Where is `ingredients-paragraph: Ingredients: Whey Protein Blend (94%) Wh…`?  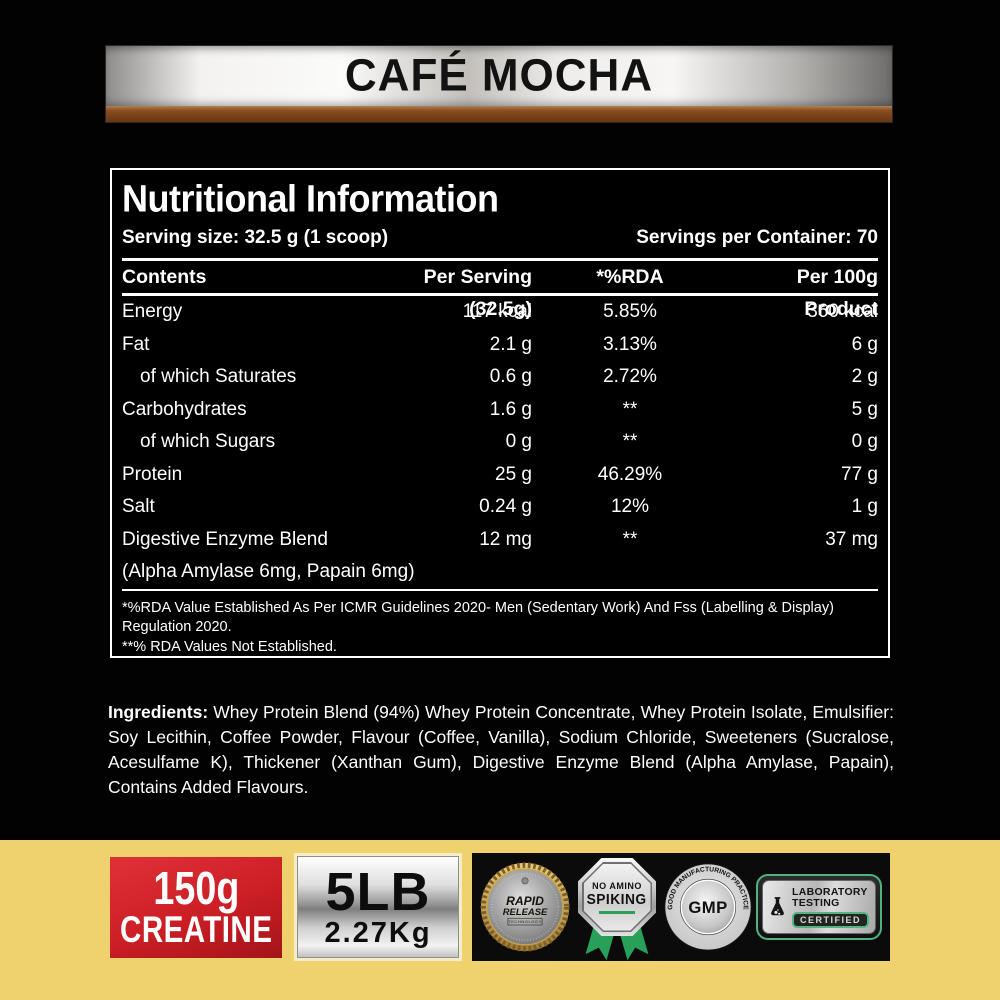 ingredients-paragraph: Ingredients: Whey Protein Blend (94%) Wh… is located at coordinates (501, 750).